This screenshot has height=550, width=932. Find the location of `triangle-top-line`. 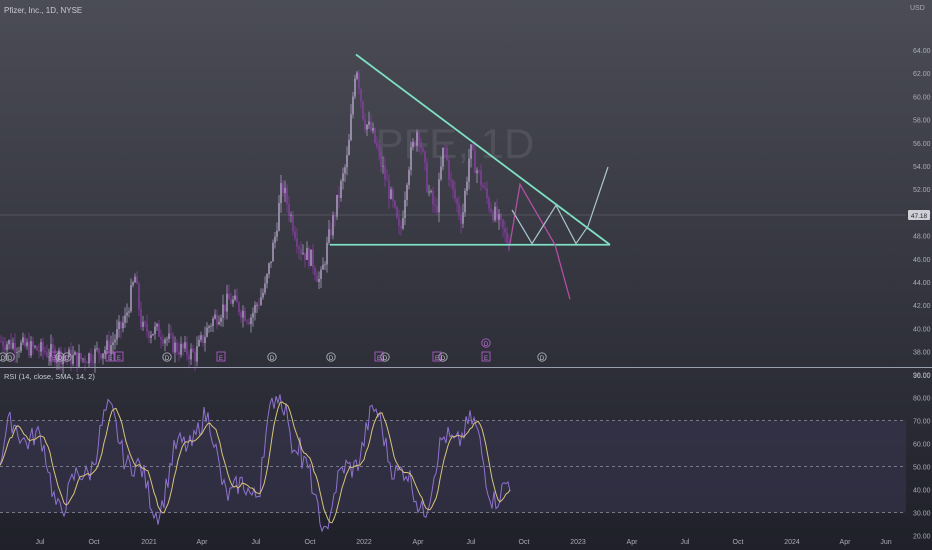

triangle-top-line is located at coordinates (483, 149).